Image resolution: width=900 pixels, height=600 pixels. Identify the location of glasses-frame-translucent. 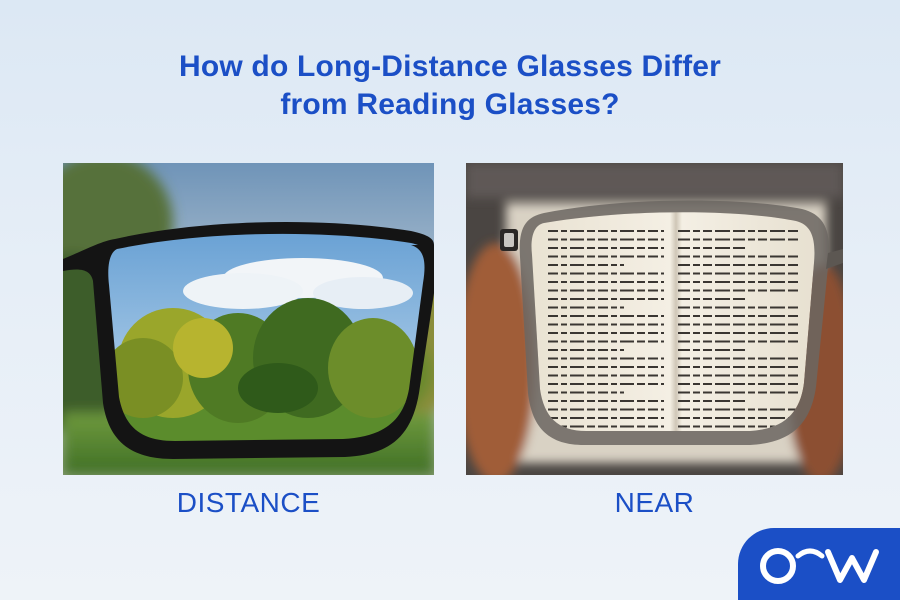
(674, 322).